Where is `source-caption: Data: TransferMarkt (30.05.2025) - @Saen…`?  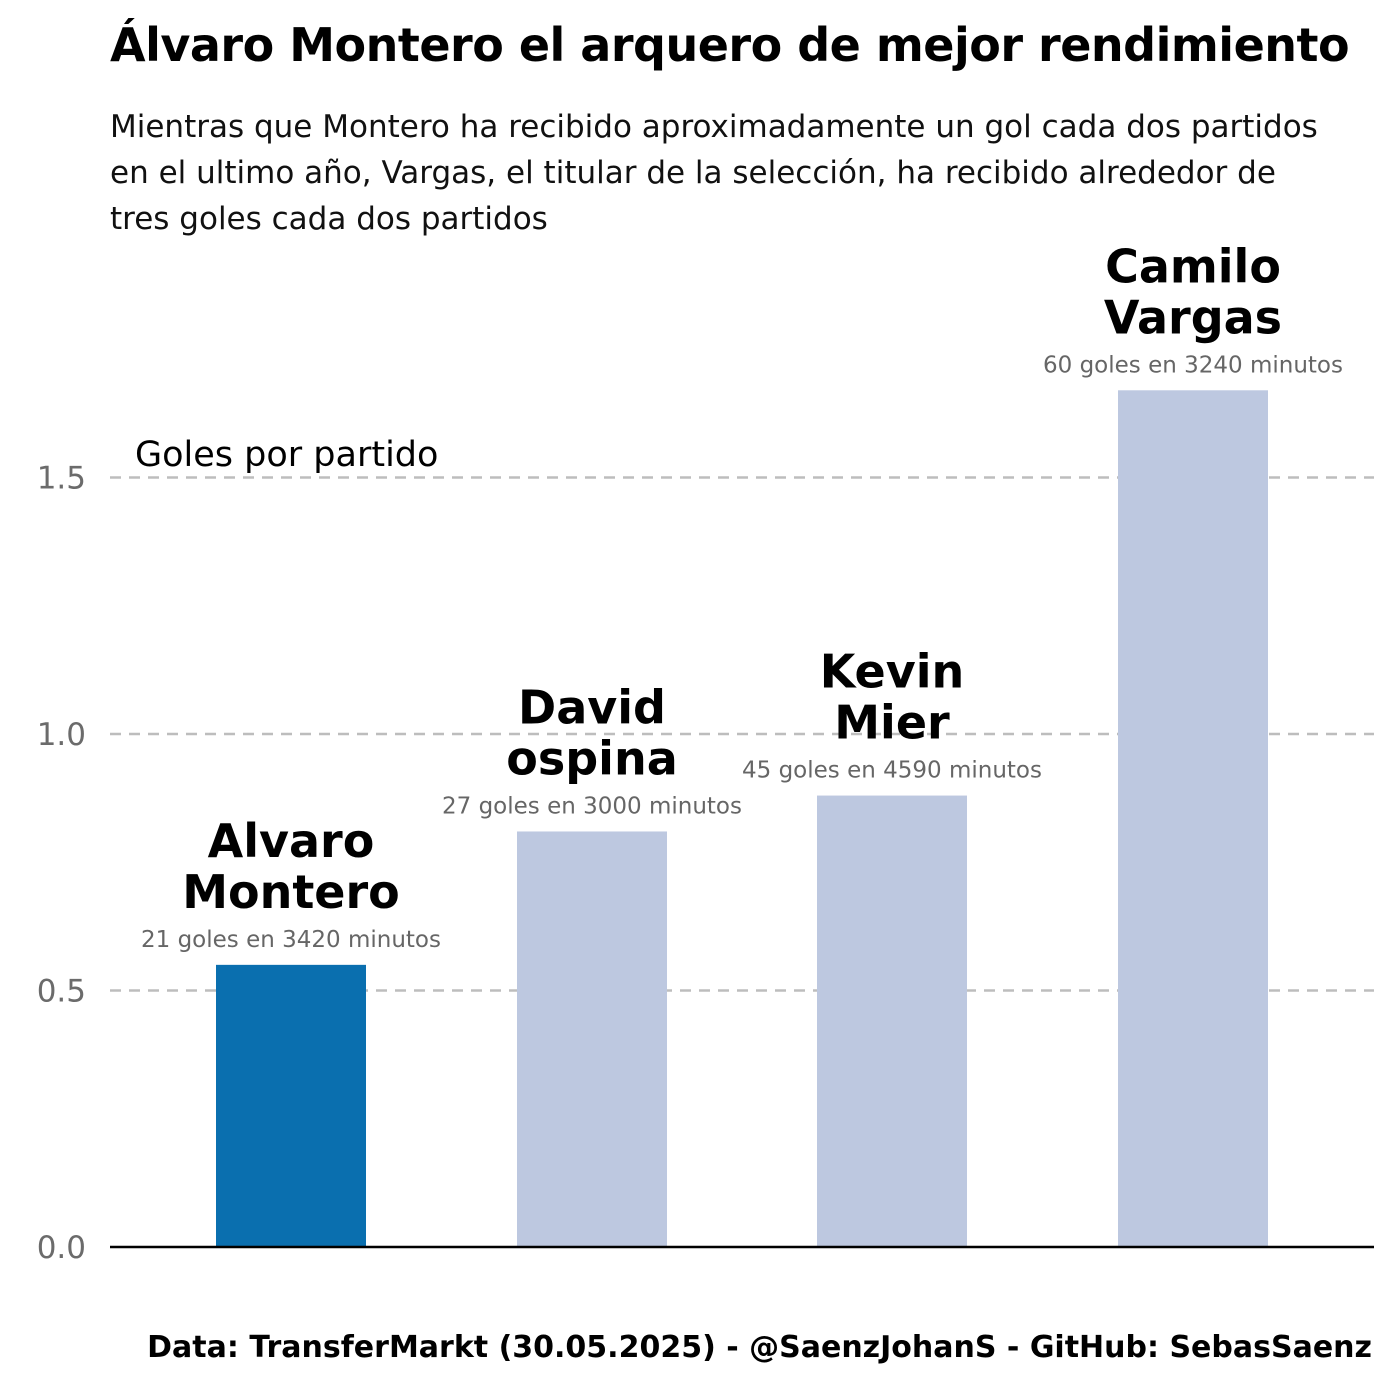
source-caption: Data: TransferMarkt (30.05.2025) - @Saen… is located at coordinates (759, 1347).